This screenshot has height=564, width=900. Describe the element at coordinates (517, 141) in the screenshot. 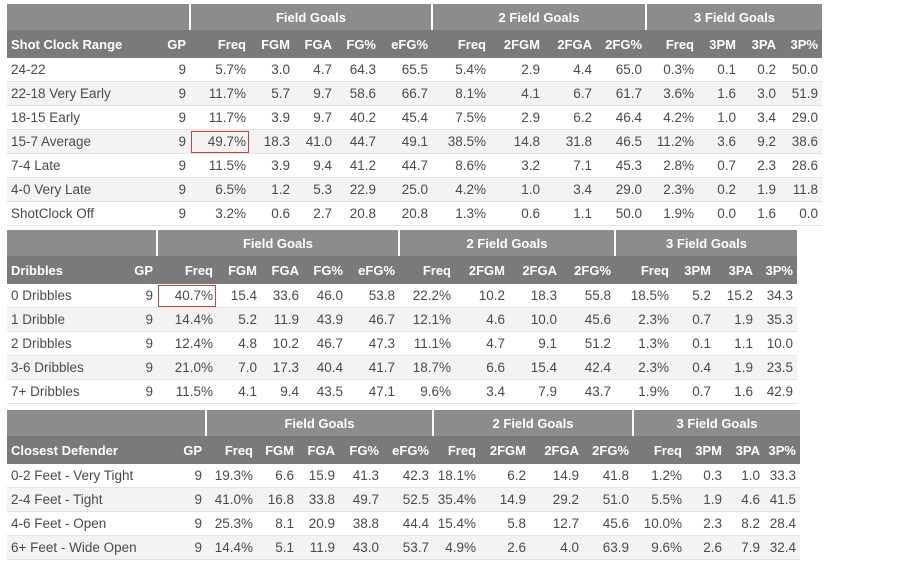

I see `table-cell: 14.8` at that location.